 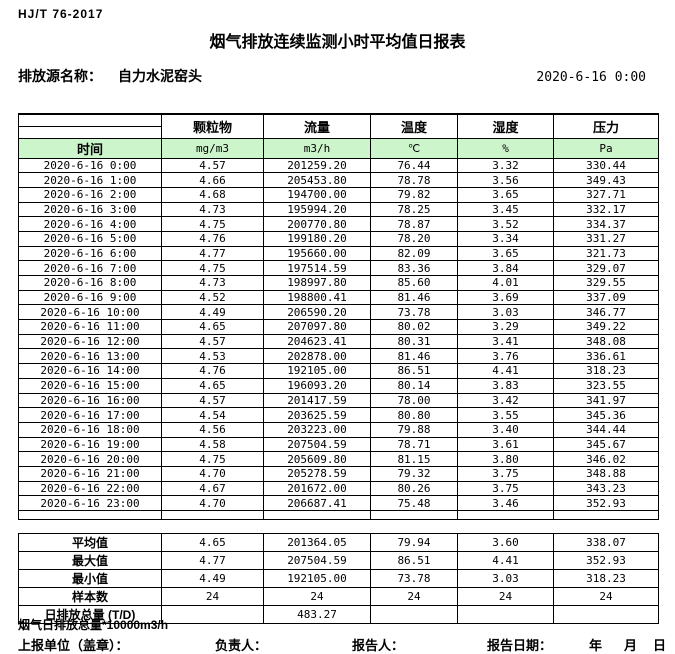 I want to click on value-cell: 81.46, so click(x=414, y=297).